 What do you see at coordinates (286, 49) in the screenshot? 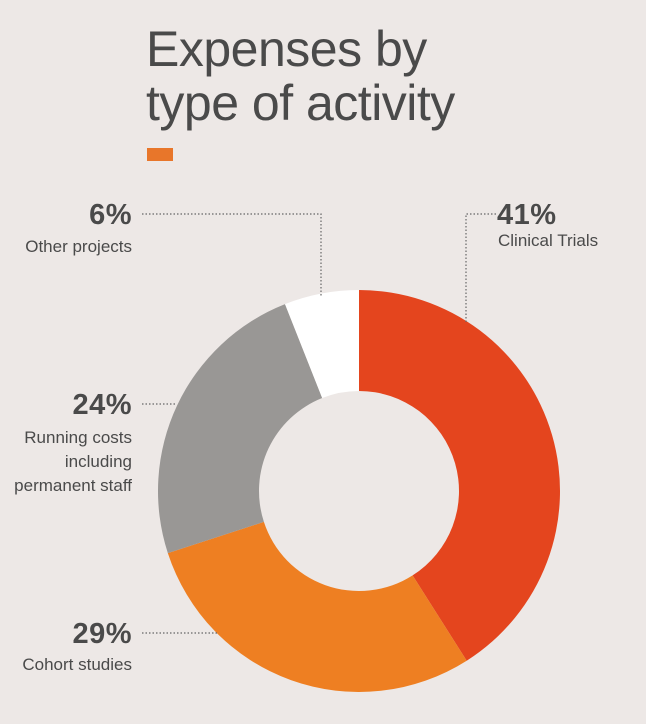
I see `chart-title-line-1: Expenses by` at bounding box center [286, 49].